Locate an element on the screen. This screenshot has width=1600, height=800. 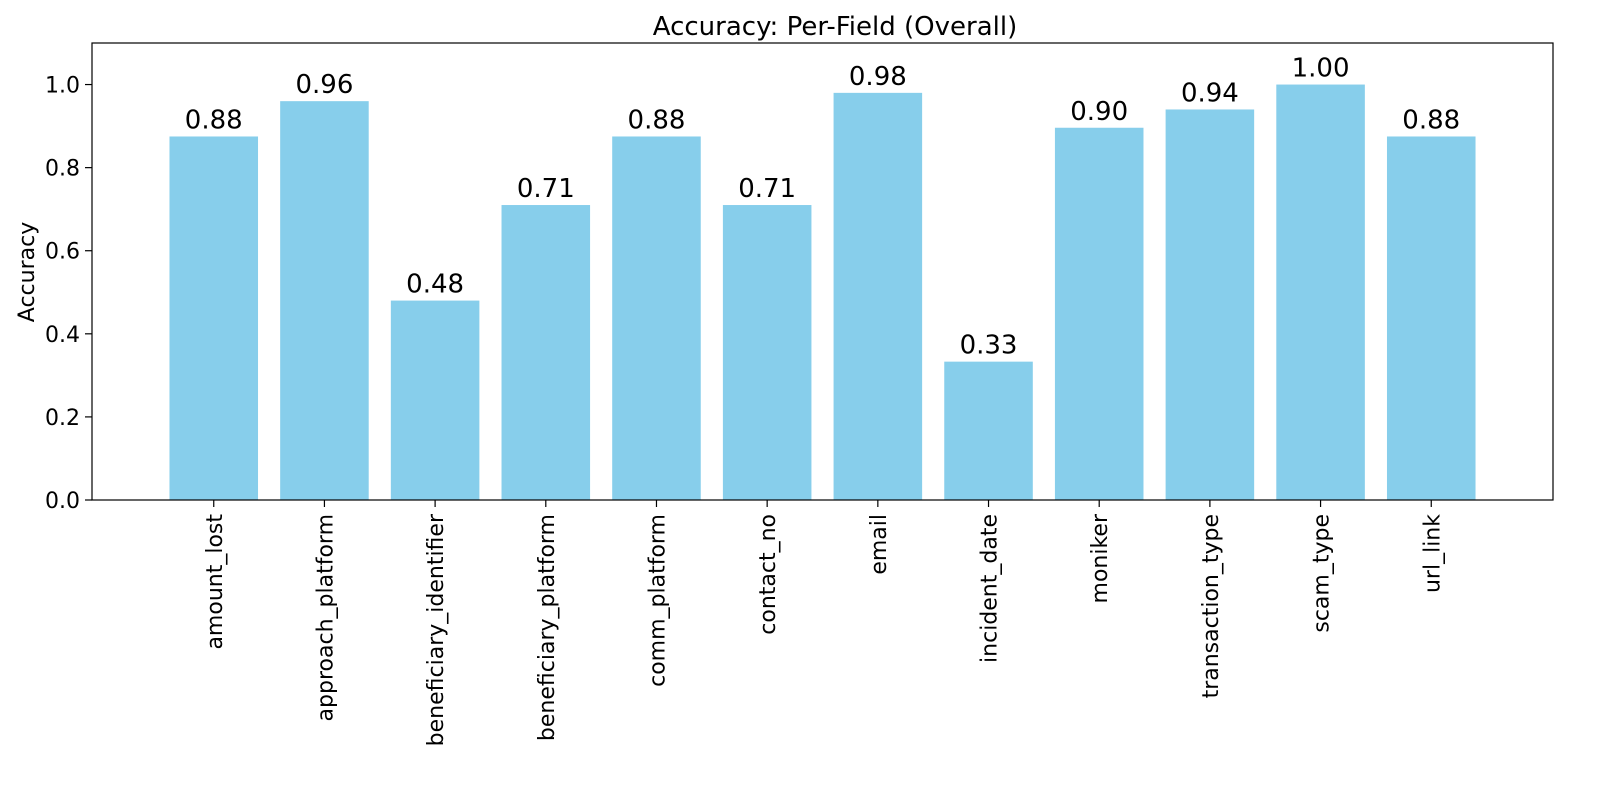
y-axis-label: Accuracy is located at coordinates (27, 272).